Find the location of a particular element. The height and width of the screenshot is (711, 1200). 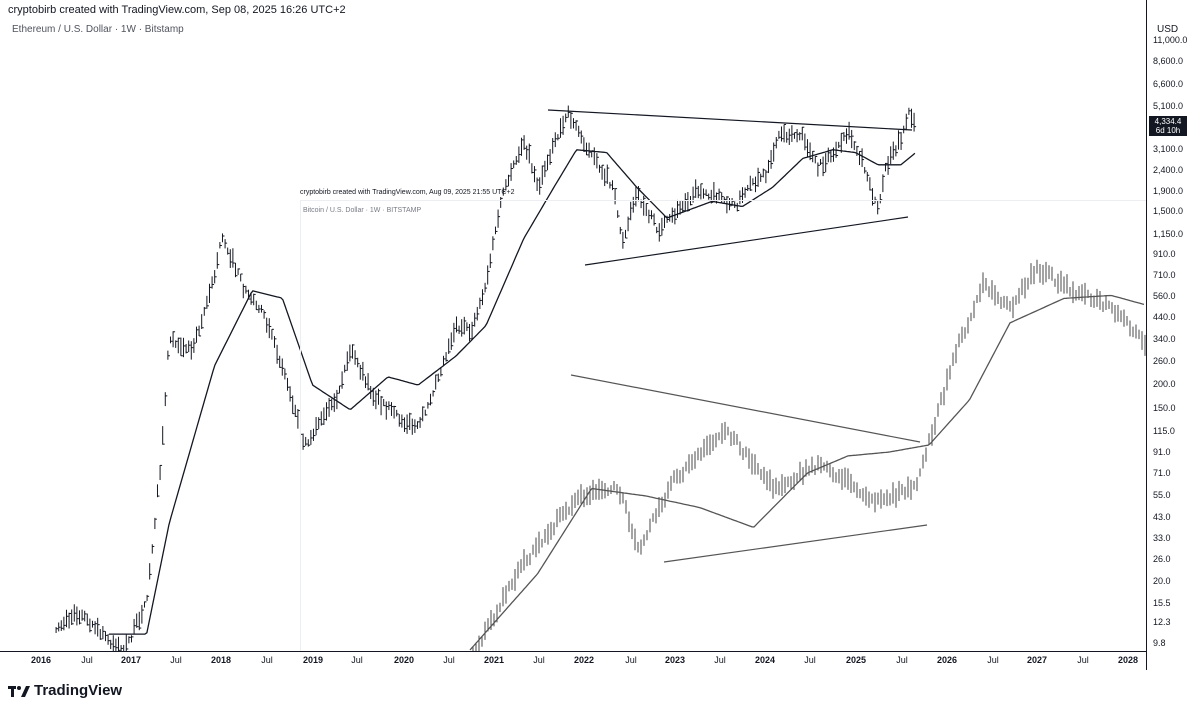

price-tick: 20.0 is located at coordinates (1162, 581).